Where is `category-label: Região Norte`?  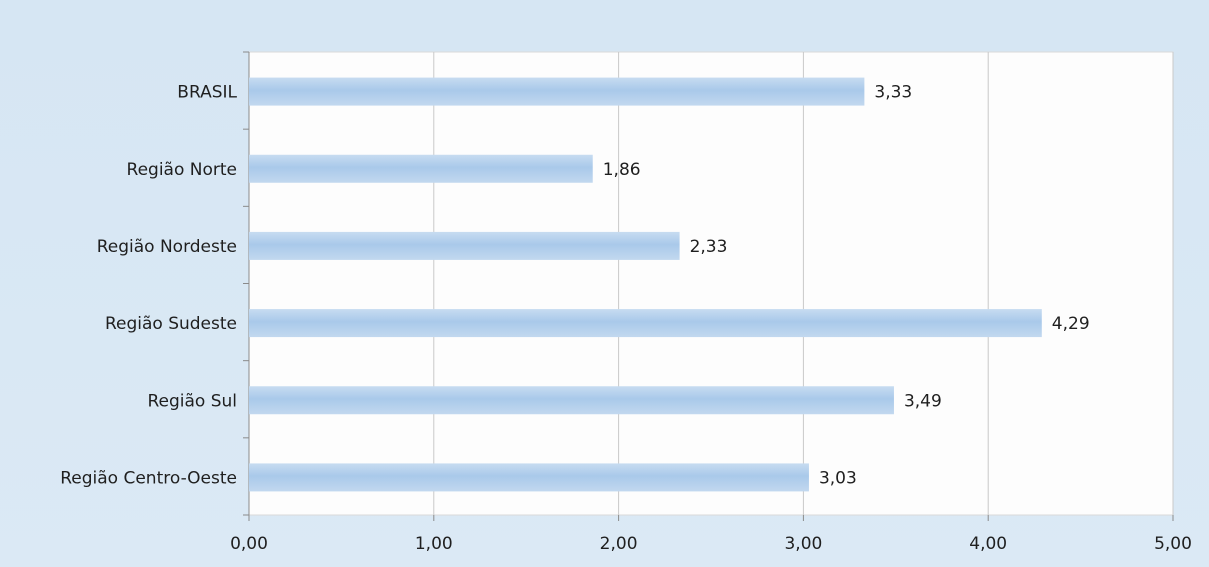
category-label: Região Norte is located at coordinates (182, 170).